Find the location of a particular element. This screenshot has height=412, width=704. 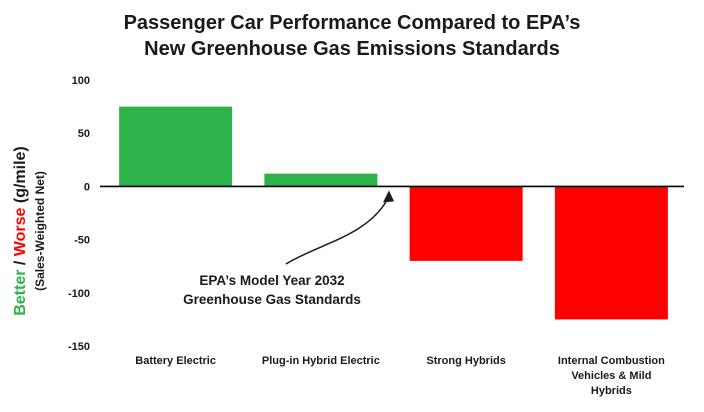

annotation-text-line: EPA’s Model Year 2032 is located at coordinates (271, 280).